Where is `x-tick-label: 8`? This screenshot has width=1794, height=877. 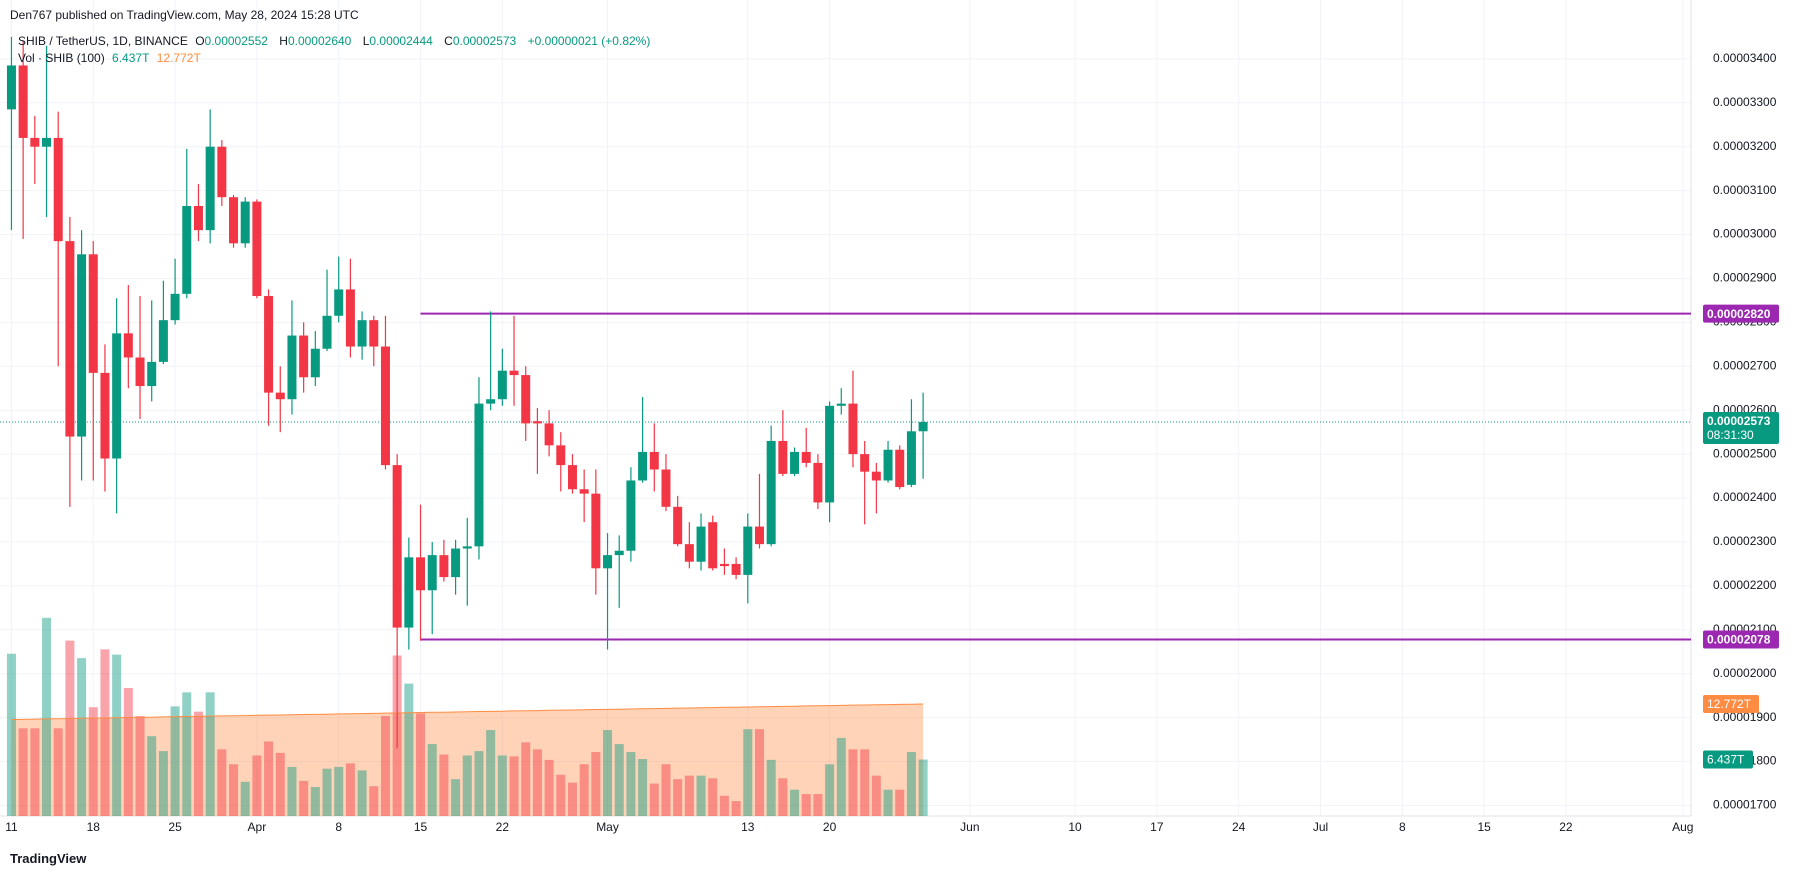 x-tick-label: 8 is located at coordinates (1402, 827).